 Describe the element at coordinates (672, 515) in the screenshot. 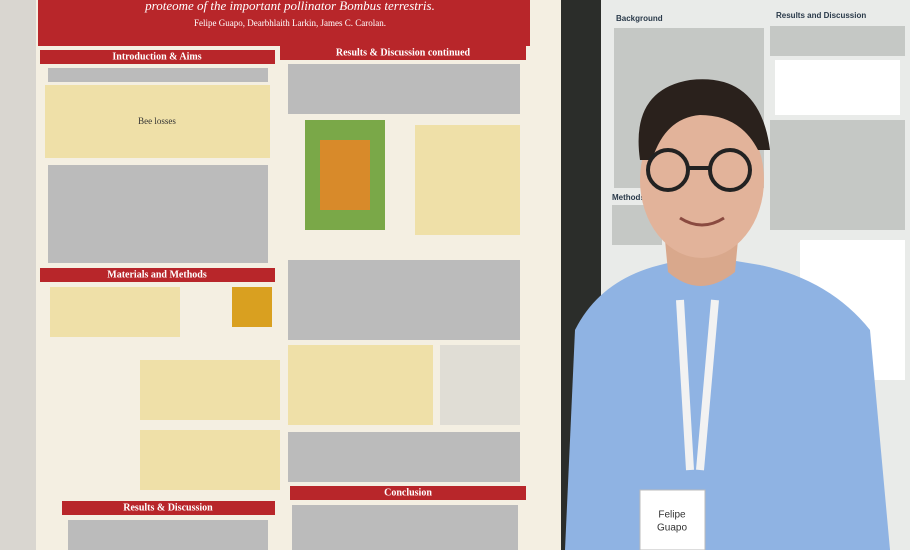

I see `badge-first-name: Felipe` at that location.